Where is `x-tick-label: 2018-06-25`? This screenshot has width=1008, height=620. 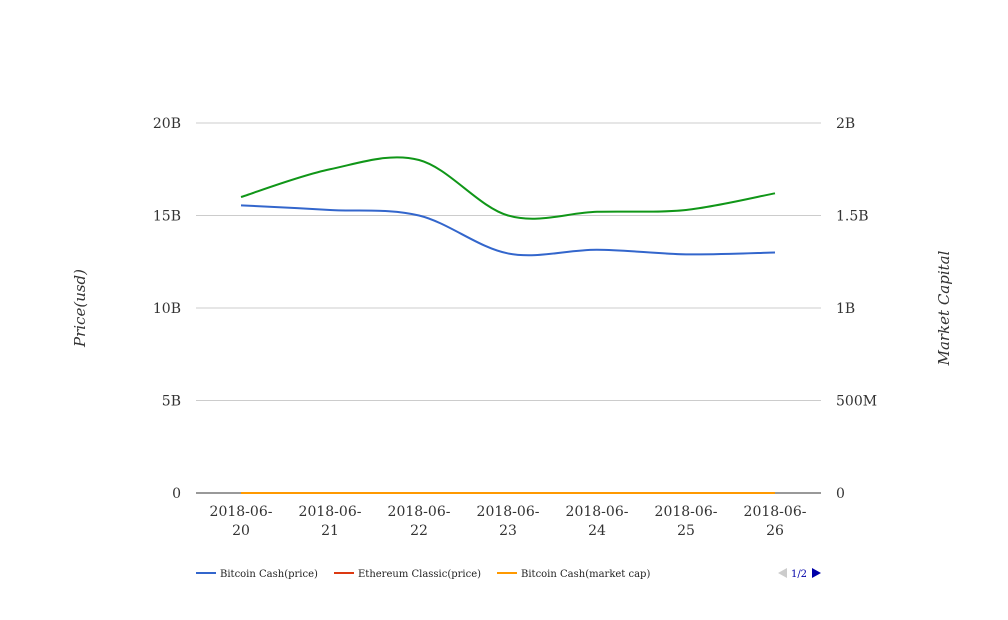 x-tick-label: 2018-06-25 is located at coordinates (686, 521).